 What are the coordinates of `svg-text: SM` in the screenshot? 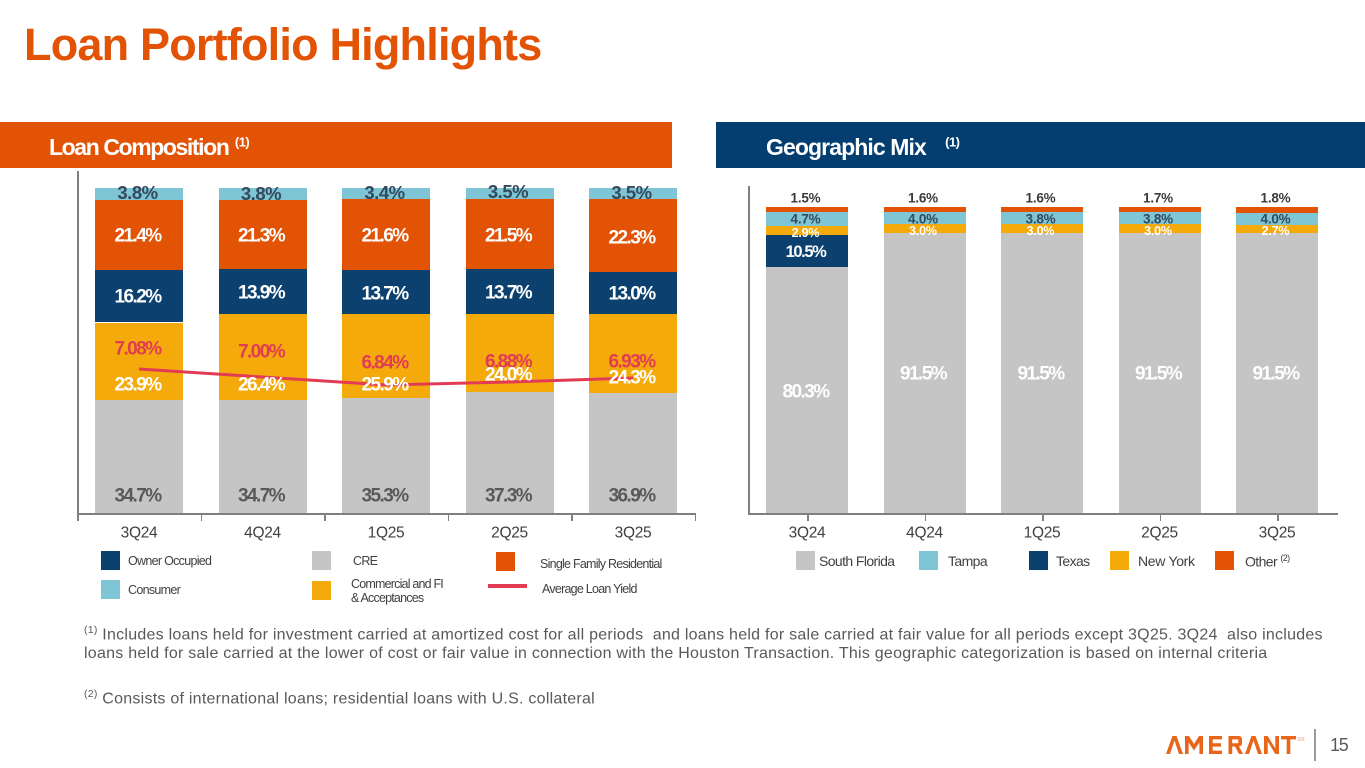 It's located at (1301, 740).